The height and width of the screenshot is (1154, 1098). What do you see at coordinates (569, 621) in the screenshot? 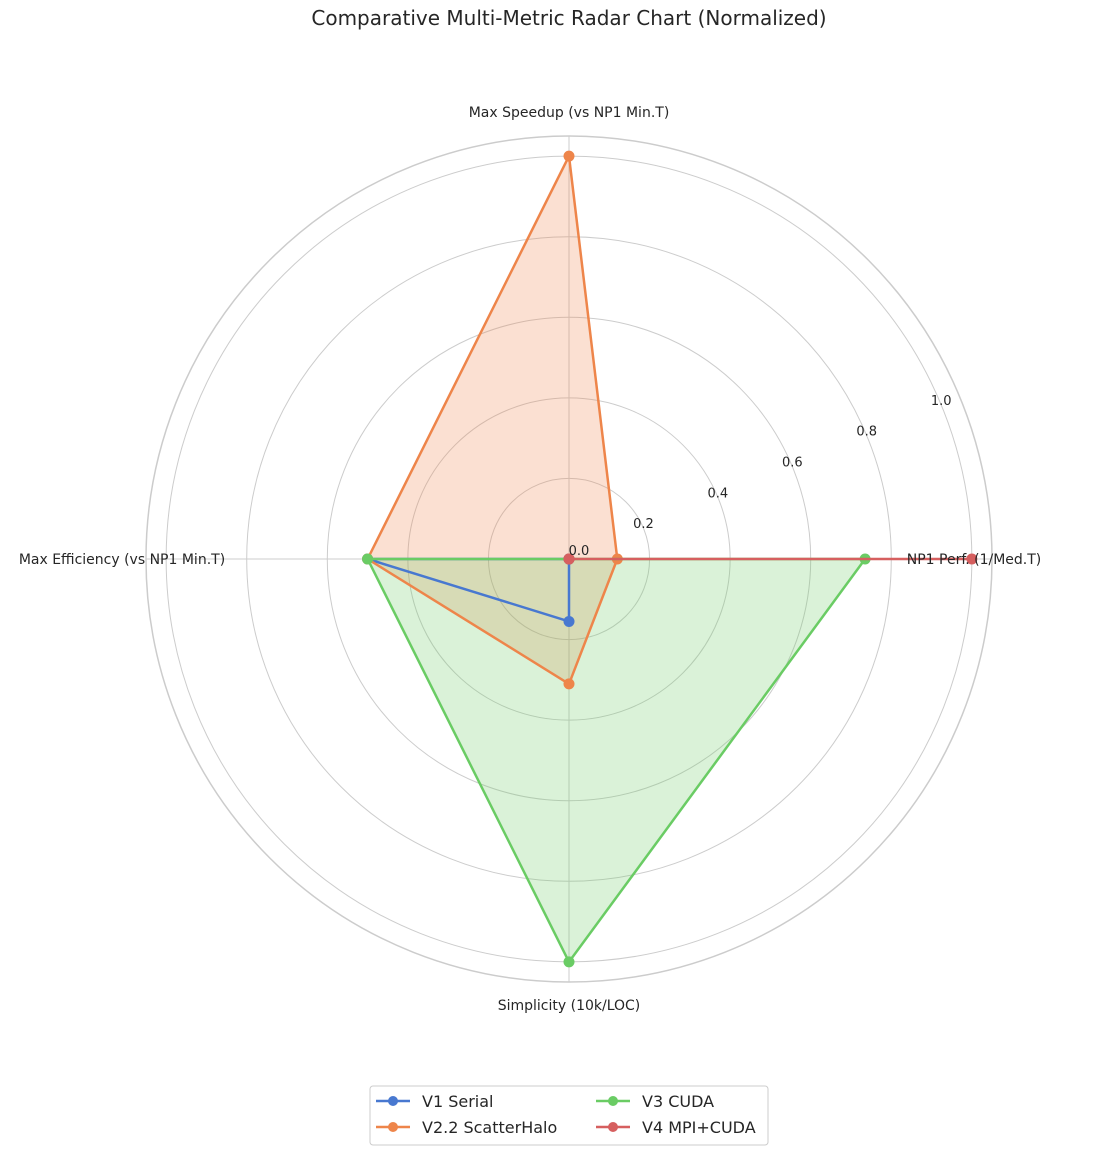
I see `data-point-v1-serial-simplicity-10k-loc` at bounding box center [569, 621].